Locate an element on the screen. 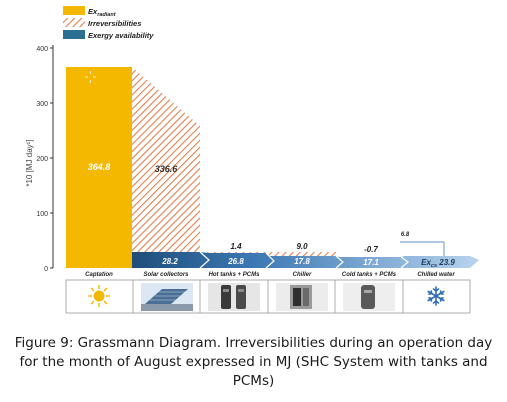  value-avail-chiller: 17.8 is located at coordinates (302, 261).